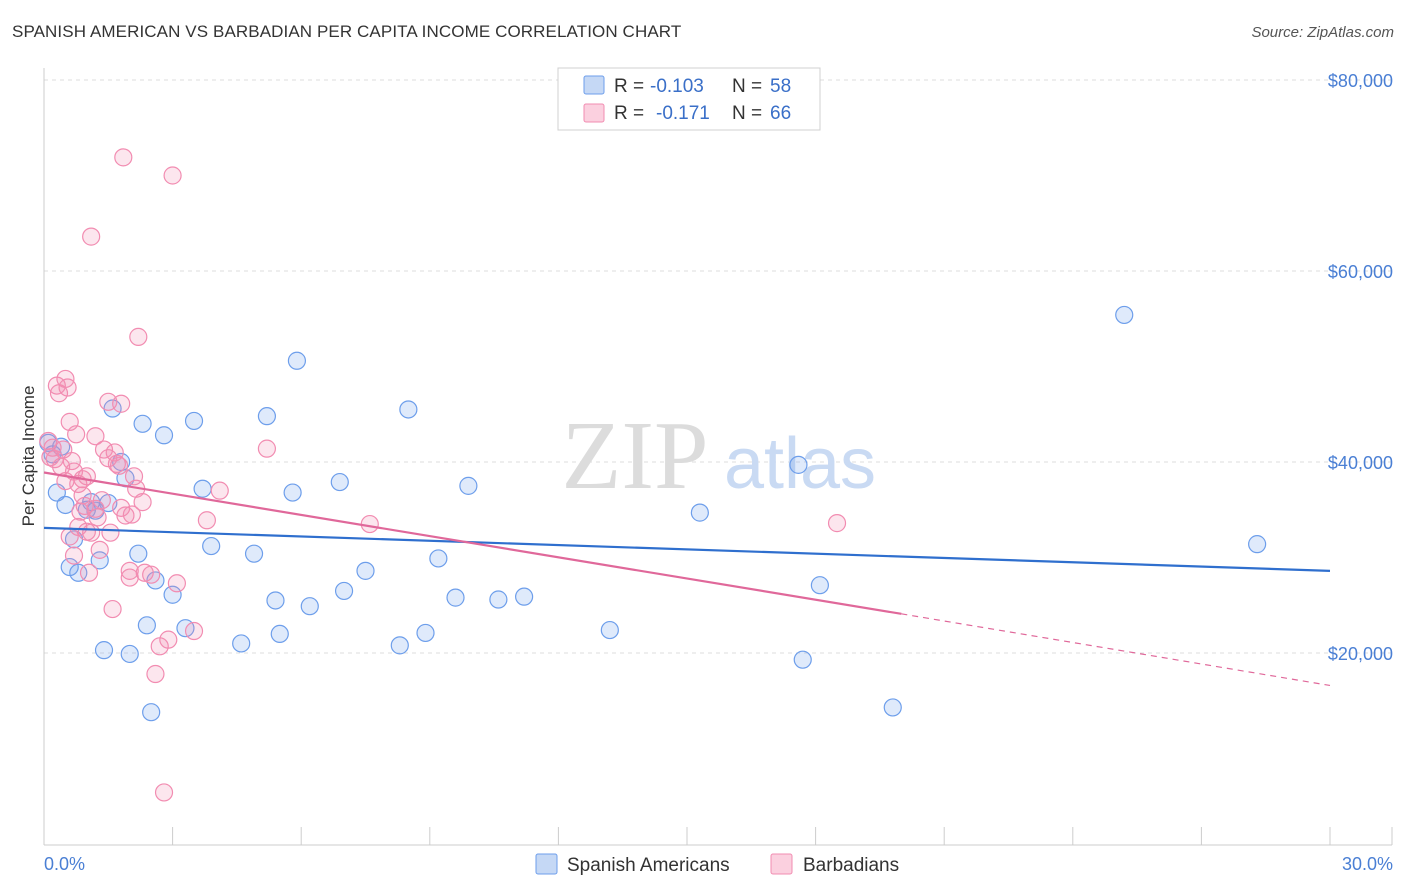  What do you see at coordinates (689, 99) in the screenshot?
I see `legend: R = -0.103 N = 58 R = -0.171 N = 66` at bounding box center [689, 99].